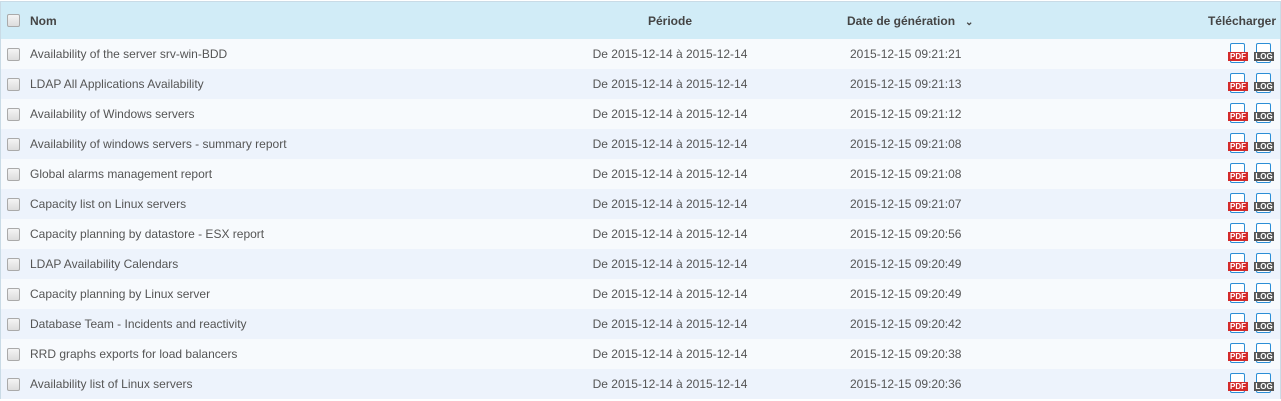 This screenshot has width=1281, height=401. I want to click on report-date: 2015-12-15 09:20:56, so click(906, 234).